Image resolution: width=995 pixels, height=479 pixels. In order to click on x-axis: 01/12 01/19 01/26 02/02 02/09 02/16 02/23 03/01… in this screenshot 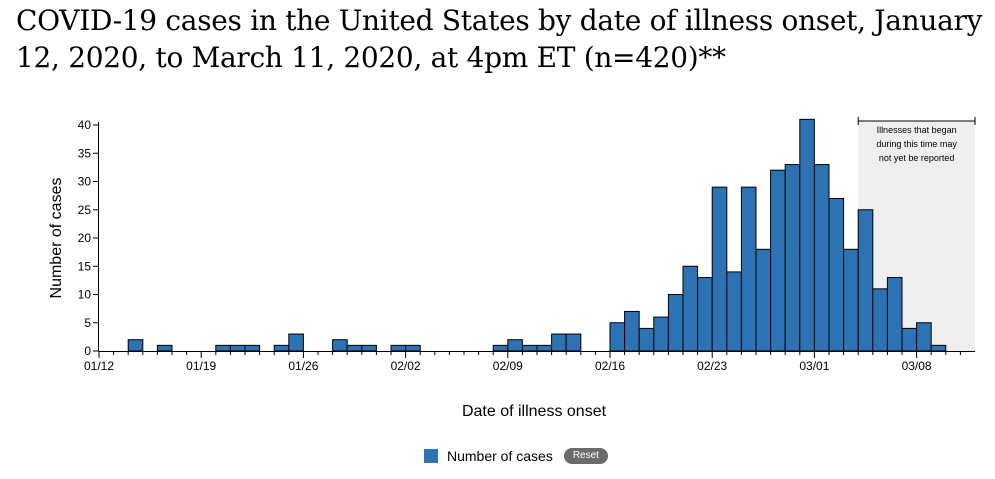, I will do `click(529, 362)`.